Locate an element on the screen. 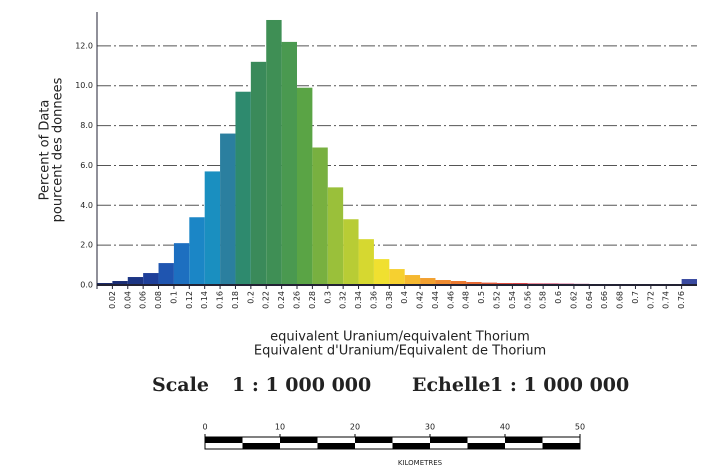  x-tick-label: 0.6 is located at coordinates (558, 297).